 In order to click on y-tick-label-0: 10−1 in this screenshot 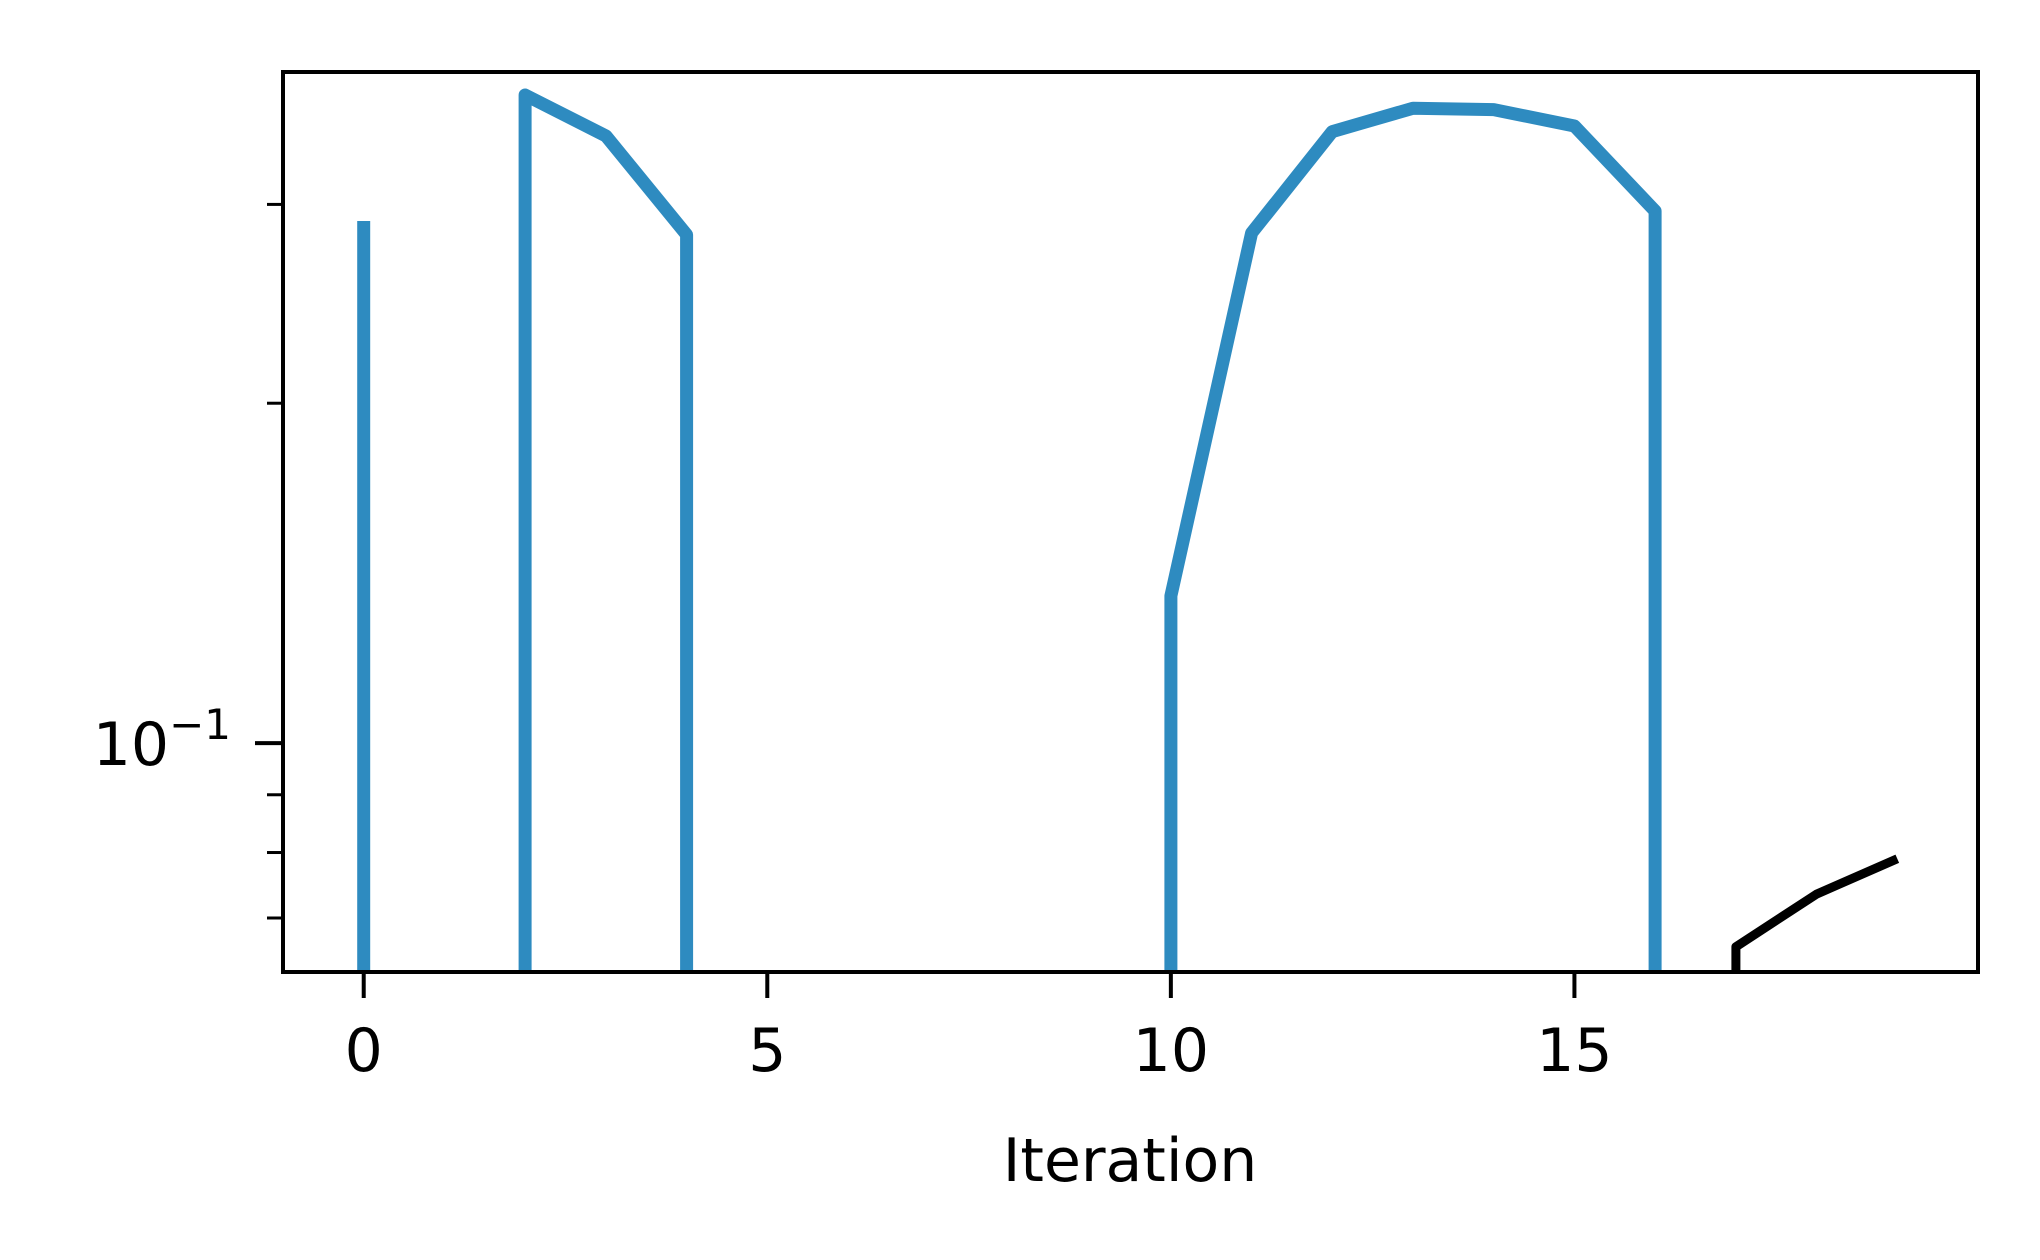, I will do `click(162, 740)`.